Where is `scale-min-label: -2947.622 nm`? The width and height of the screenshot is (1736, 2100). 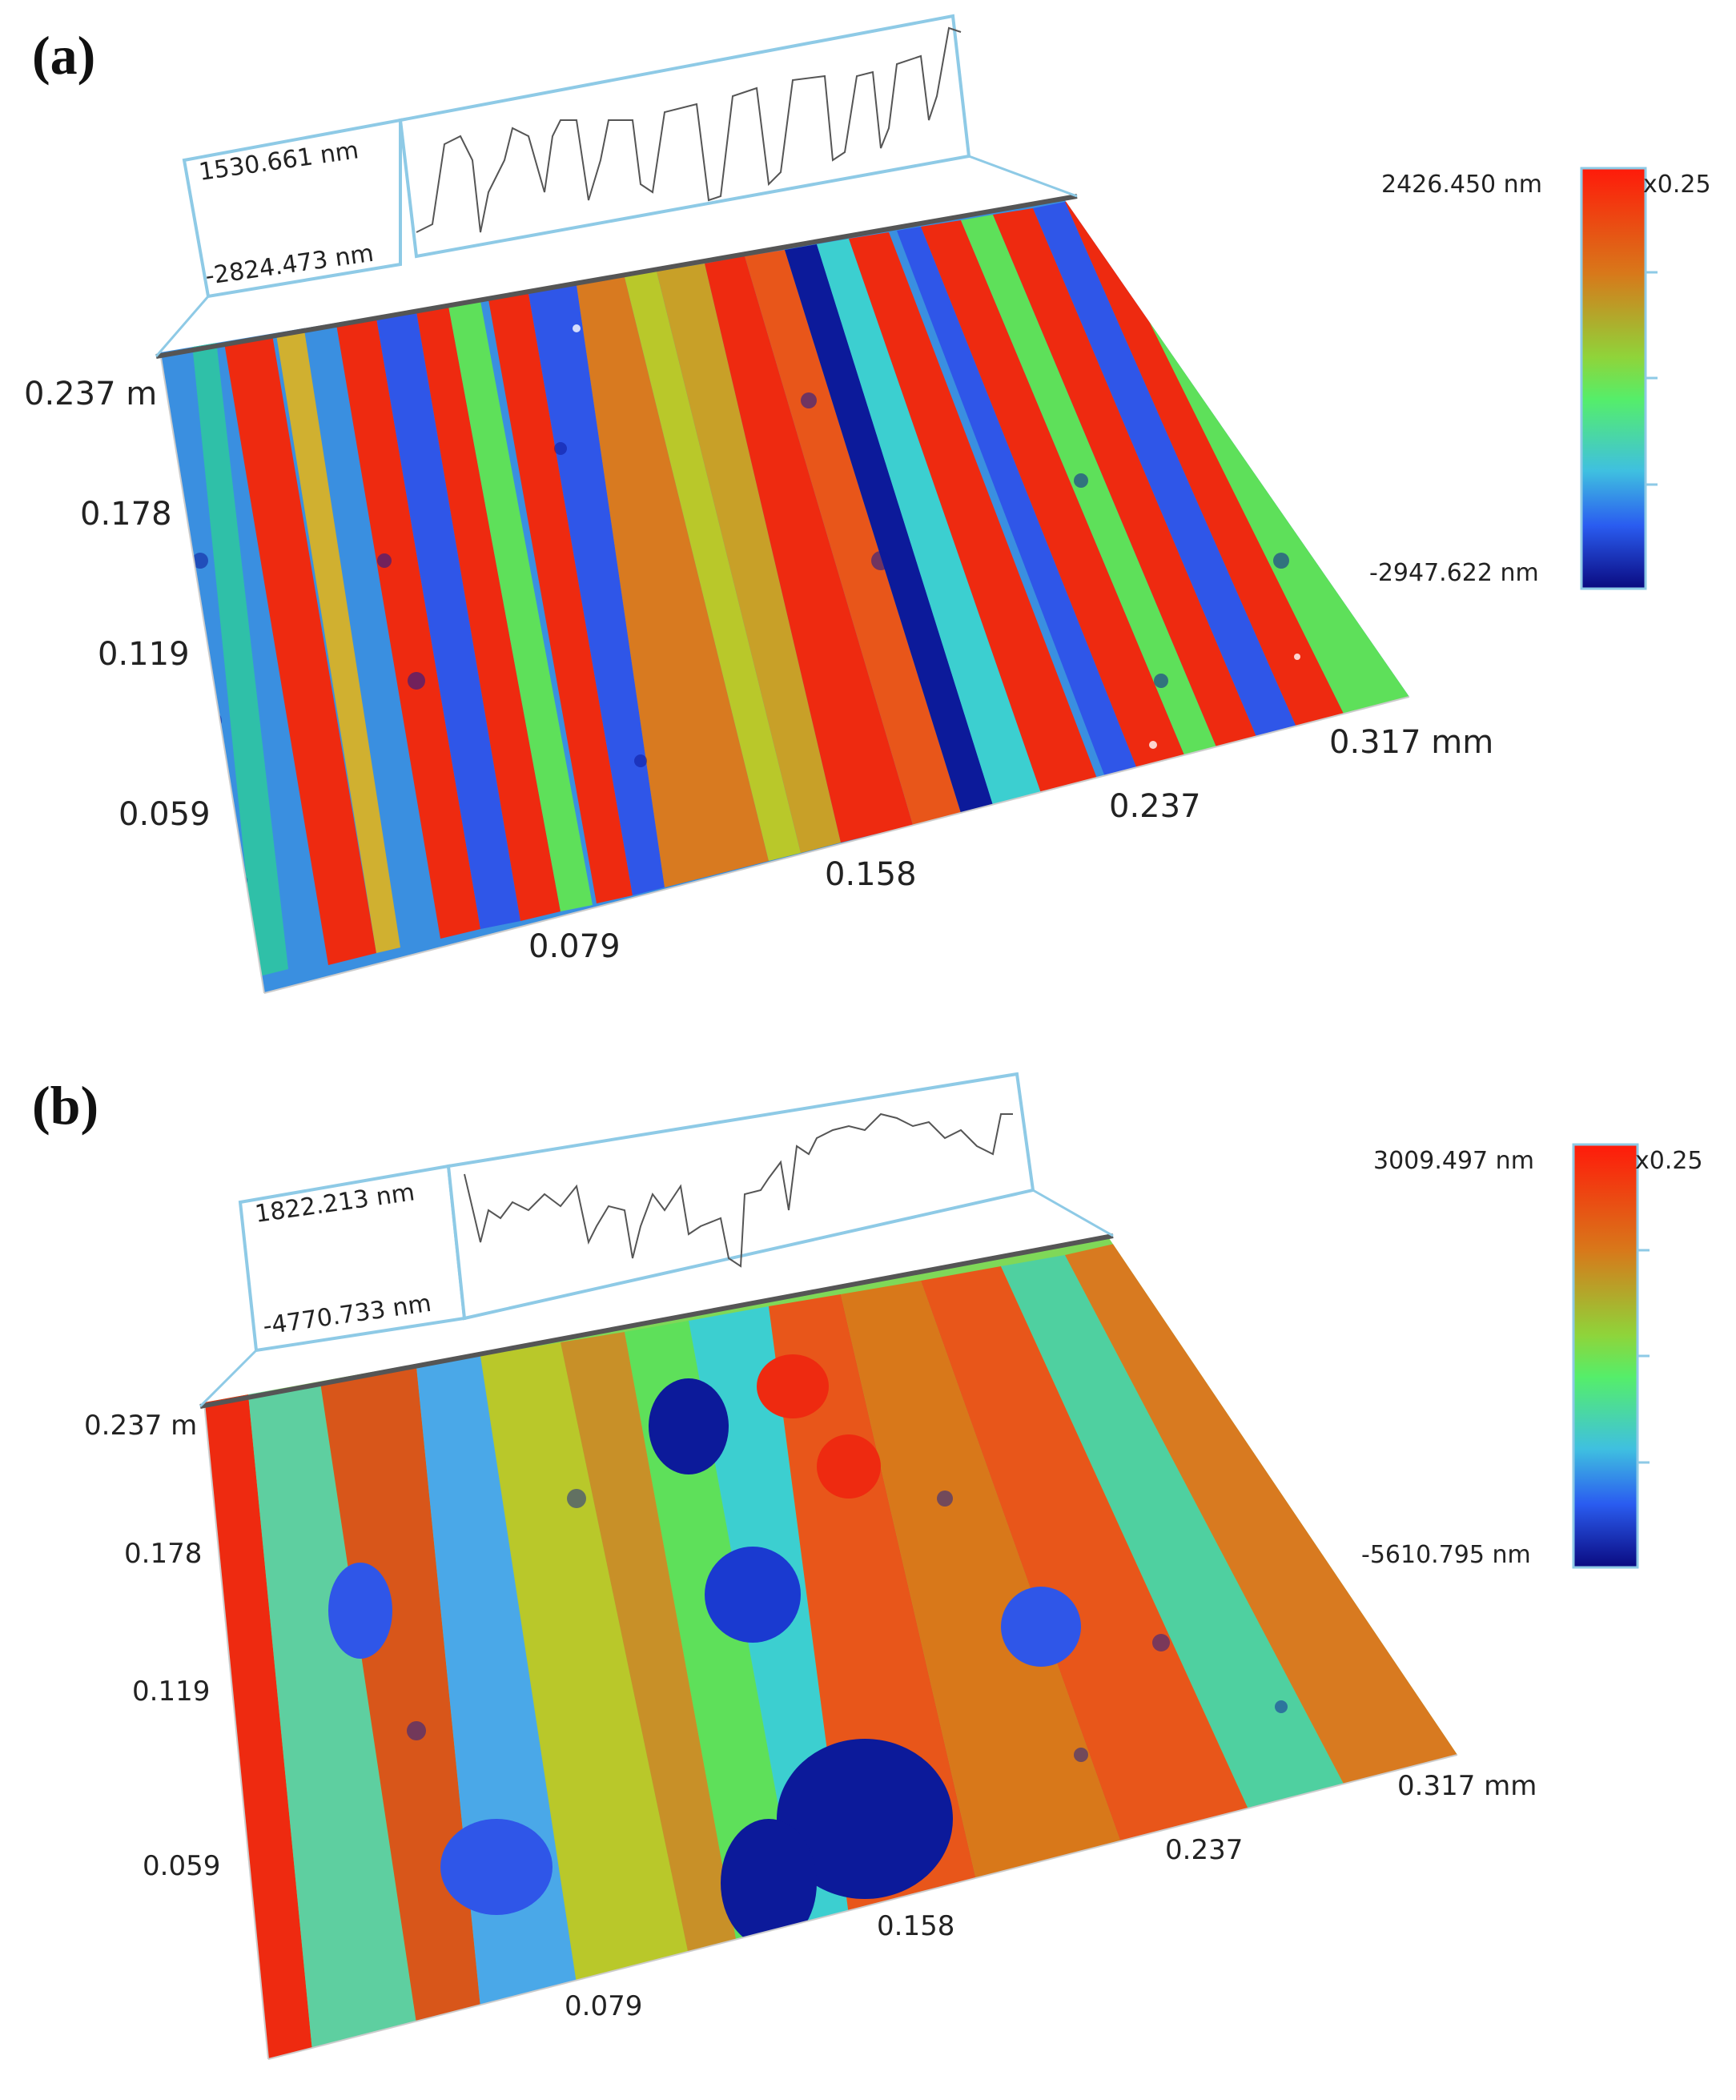
scale-min-label: -2947.622 nm is located at coordinates (1454, 573).